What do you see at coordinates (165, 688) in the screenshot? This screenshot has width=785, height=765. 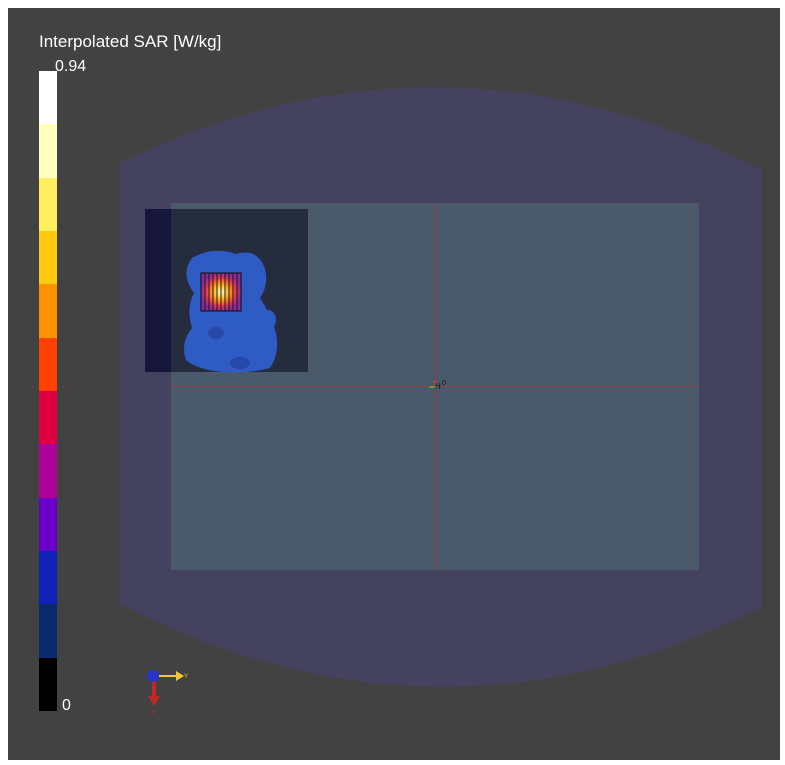 I see `axis-gizmo-icon` at bounding box center [165, 688].